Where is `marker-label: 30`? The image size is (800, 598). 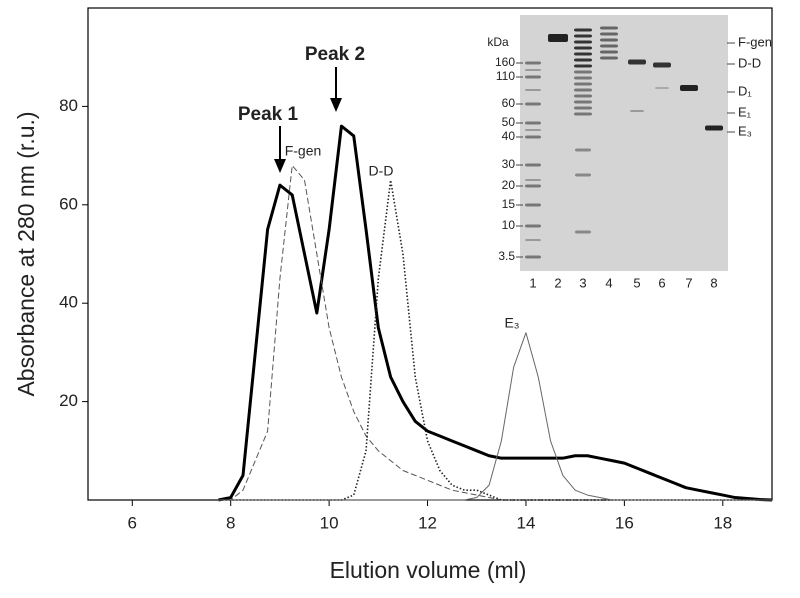 marker-label: 30 is located at coordinates (509, 164).